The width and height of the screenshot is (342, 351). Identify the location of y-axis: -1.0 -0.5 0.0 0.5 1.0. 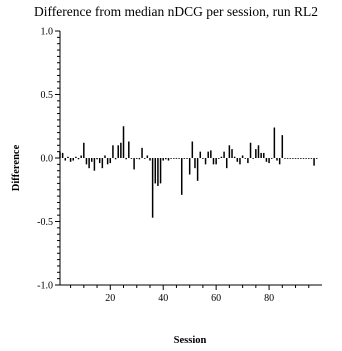
(49, 159).